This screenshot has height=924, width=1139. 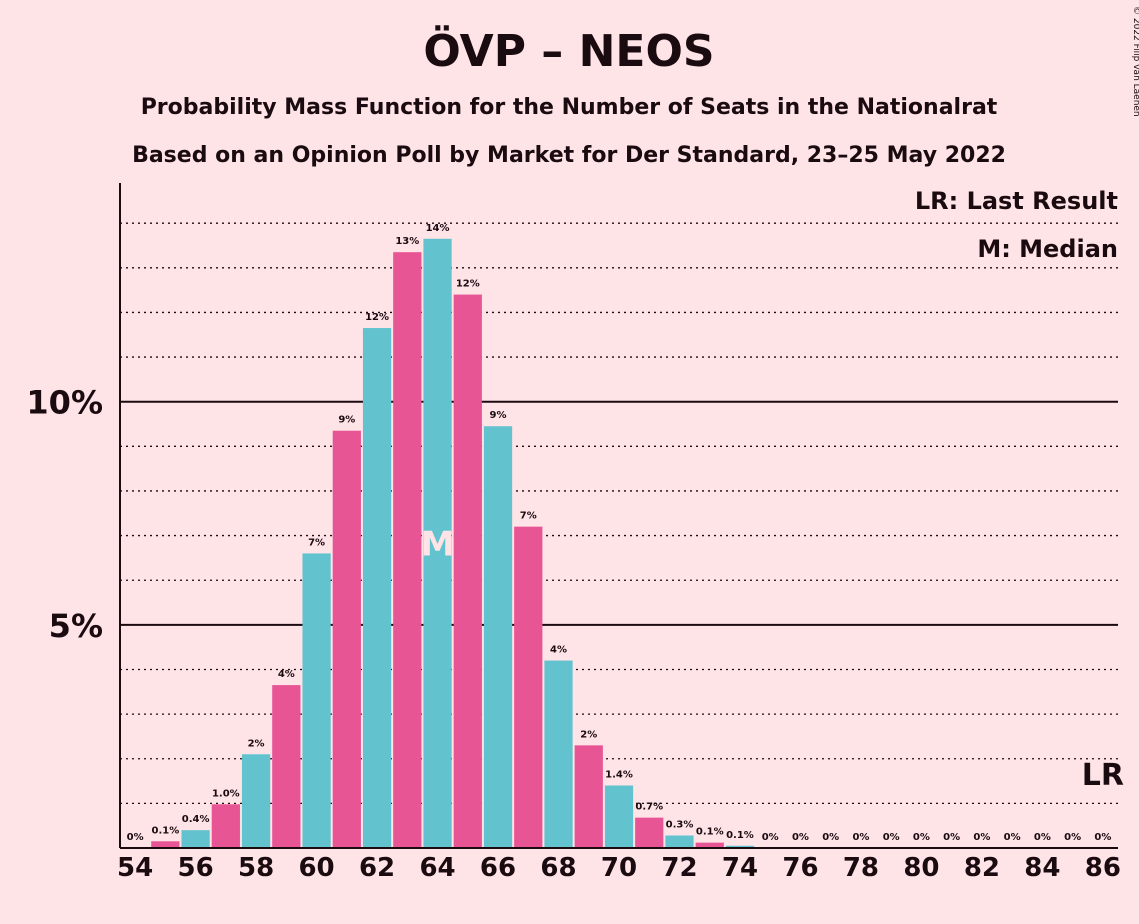 I want to click on x-tick-54: 54, so click(x=135, y=868).